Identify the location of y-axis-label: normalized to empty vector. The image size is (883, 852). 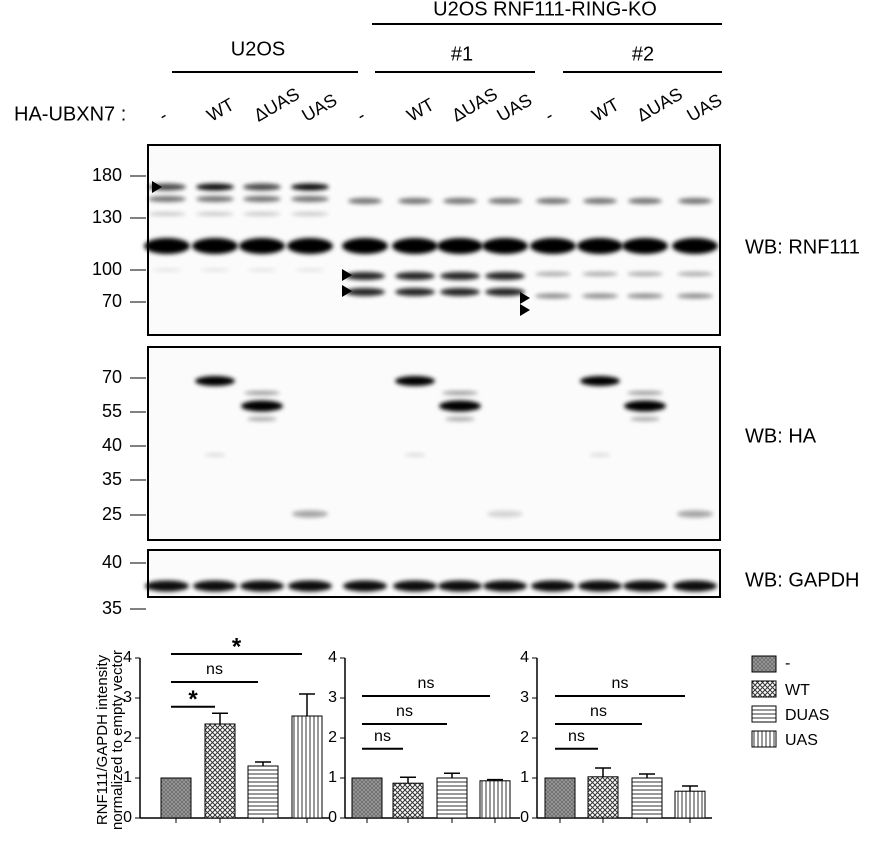
(117, 740).